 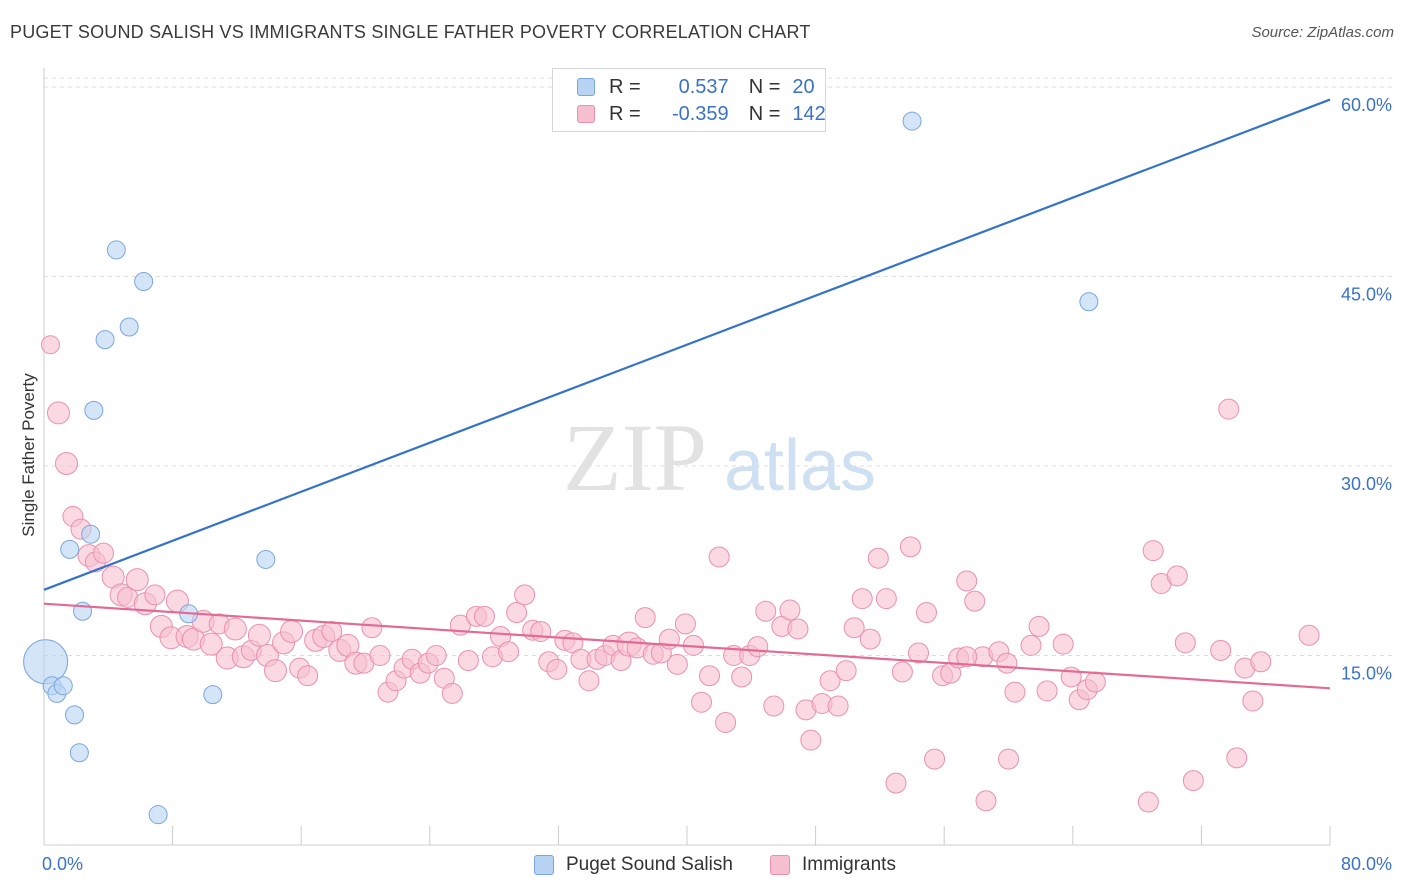 I want to click on legend-n-value: 20, so click(x=803, y=86).